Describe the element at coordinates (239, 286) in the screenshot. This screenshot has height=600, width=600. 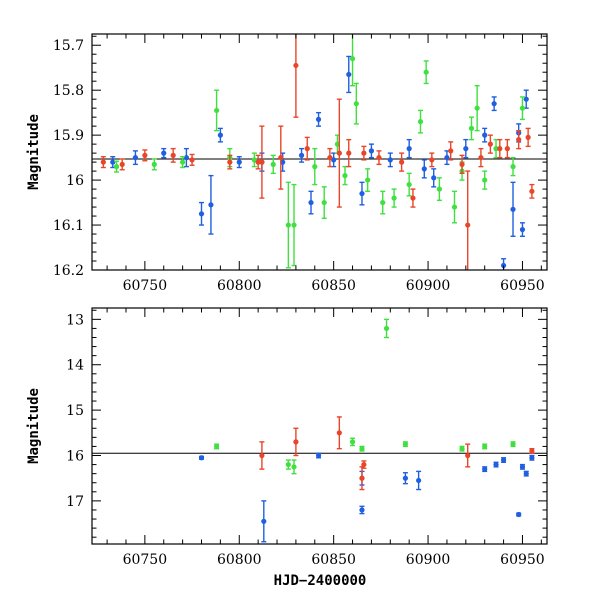
I see `top-x-tick-label: 60800` at that location.